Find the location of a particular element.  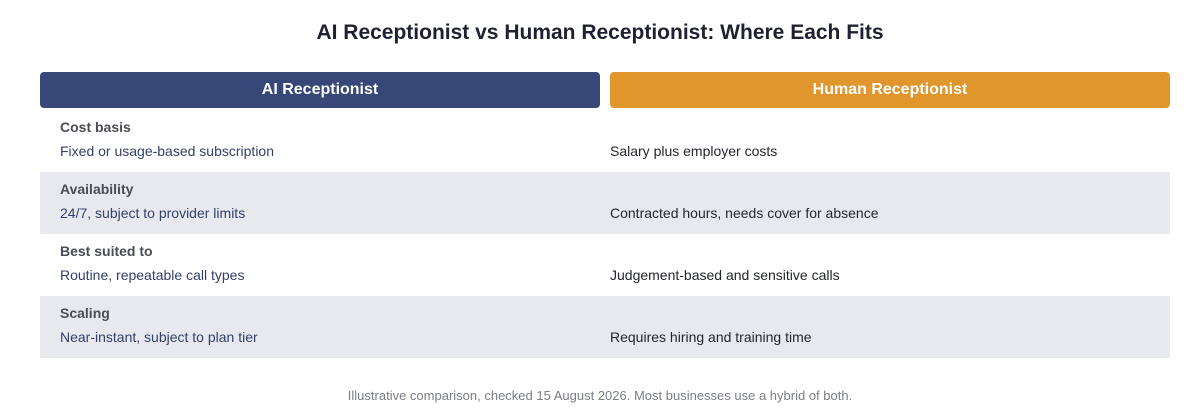

human-value: Requires hiring and training time is located at coordinates (711, 337).